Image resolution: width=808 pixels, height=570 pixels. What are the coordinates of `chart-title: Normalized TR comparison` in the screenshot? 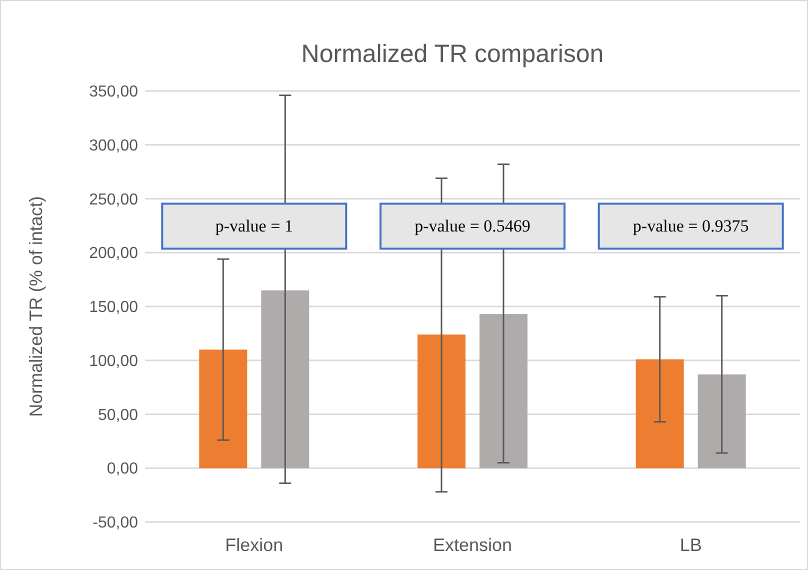 It's located at (452, 54).